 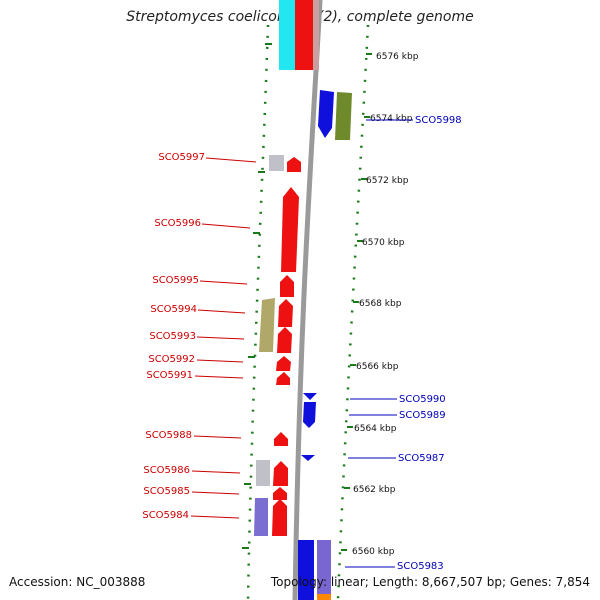 What do you see at coordinates (175, 280) in the screenshot?
I see `gene-label: SCO5995` at bounding box center [175, 280].